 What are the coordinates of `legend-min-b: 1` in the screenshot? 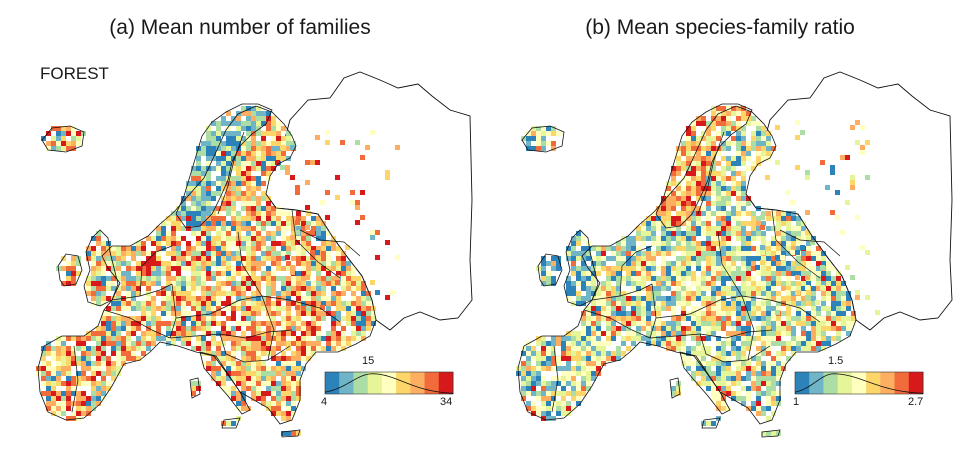 It's located at (796, 402).